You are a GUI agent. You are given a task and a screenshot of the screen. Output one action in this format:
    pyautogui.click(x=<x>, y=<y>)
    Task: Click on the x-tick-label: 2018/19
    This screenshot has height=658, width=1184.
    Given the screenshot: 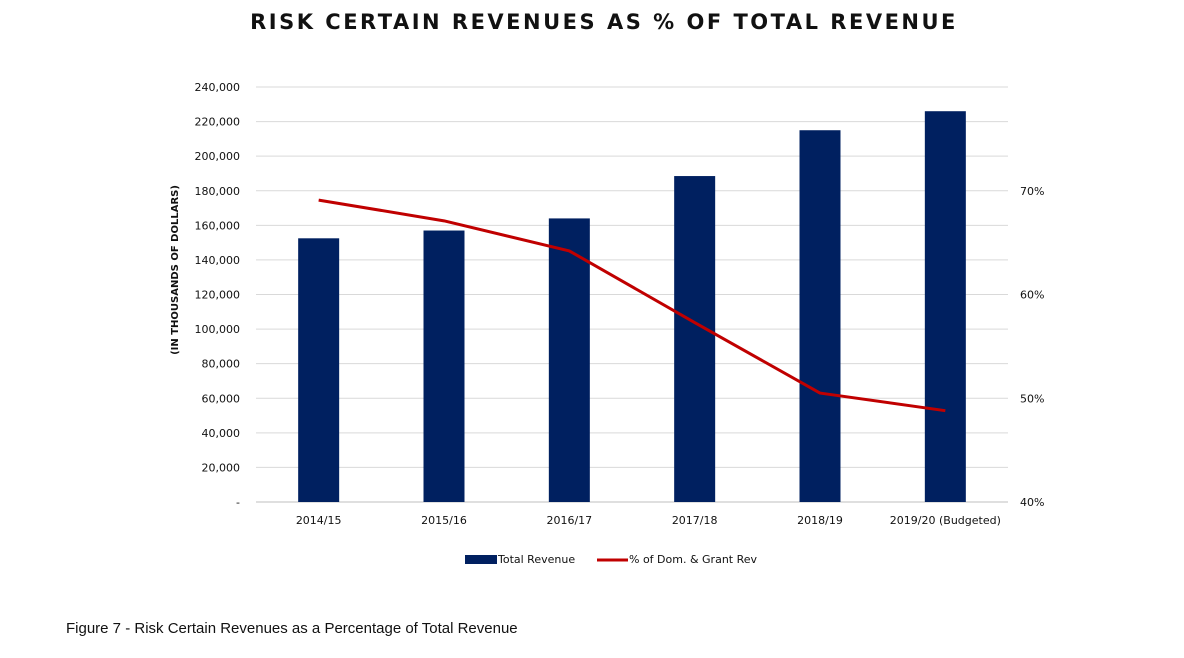 What is the action you would take?
    pyautogui.click(x=820, y=520)
    